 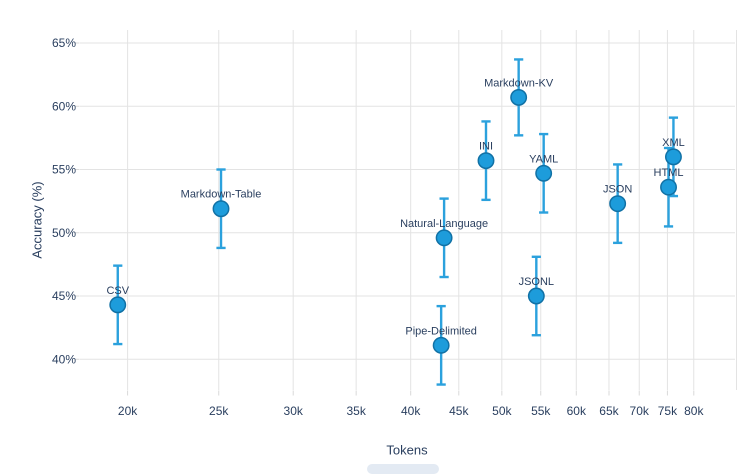 I want to click on data-point-jsonl, so click(x=536, y=296).